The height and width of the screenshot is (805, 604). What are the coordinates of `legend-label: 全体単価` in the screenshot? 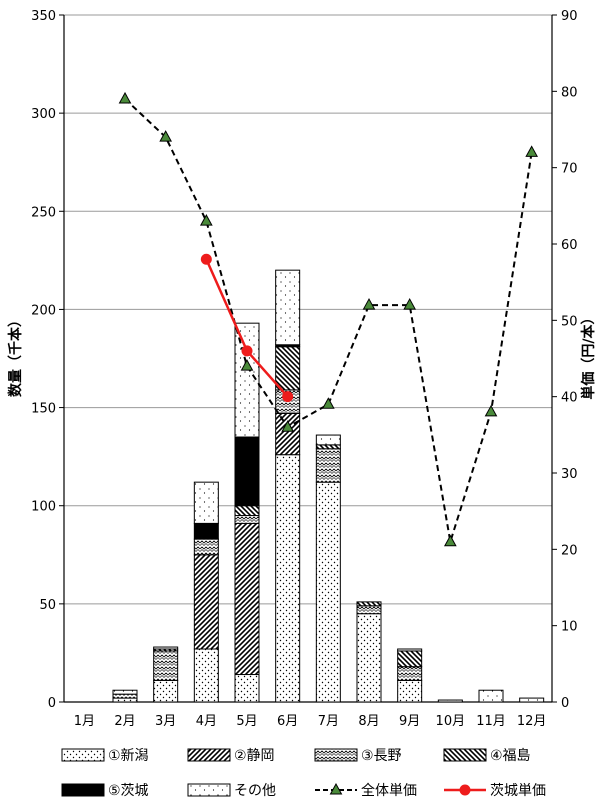 It's located at (389, 790).